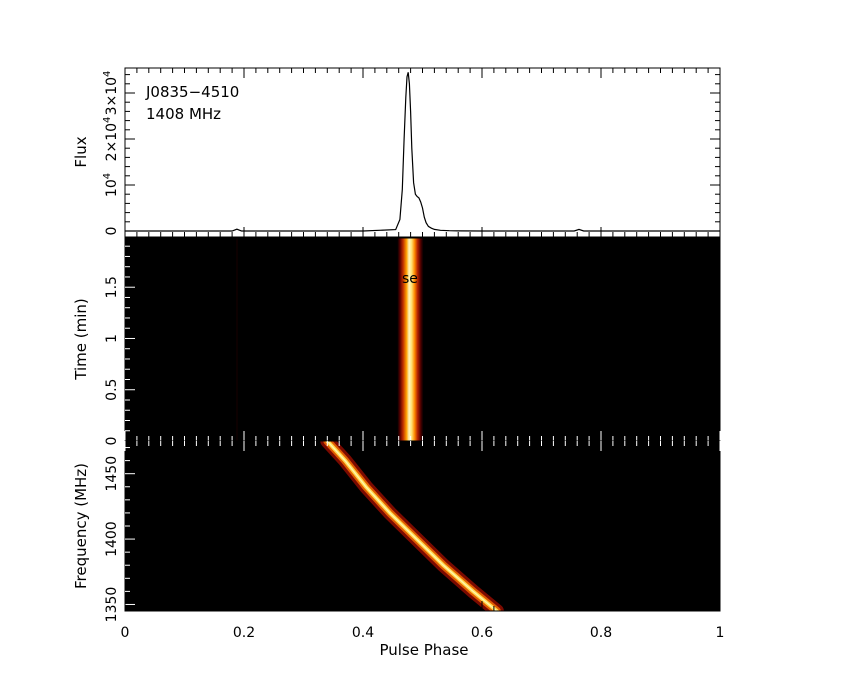  What do you see at coordinates (423, 621) in the screenshot?
I see `phase-x-axis: 0 0.2 0.4 0.6 0.8 1` at bounding box center [423, 621].